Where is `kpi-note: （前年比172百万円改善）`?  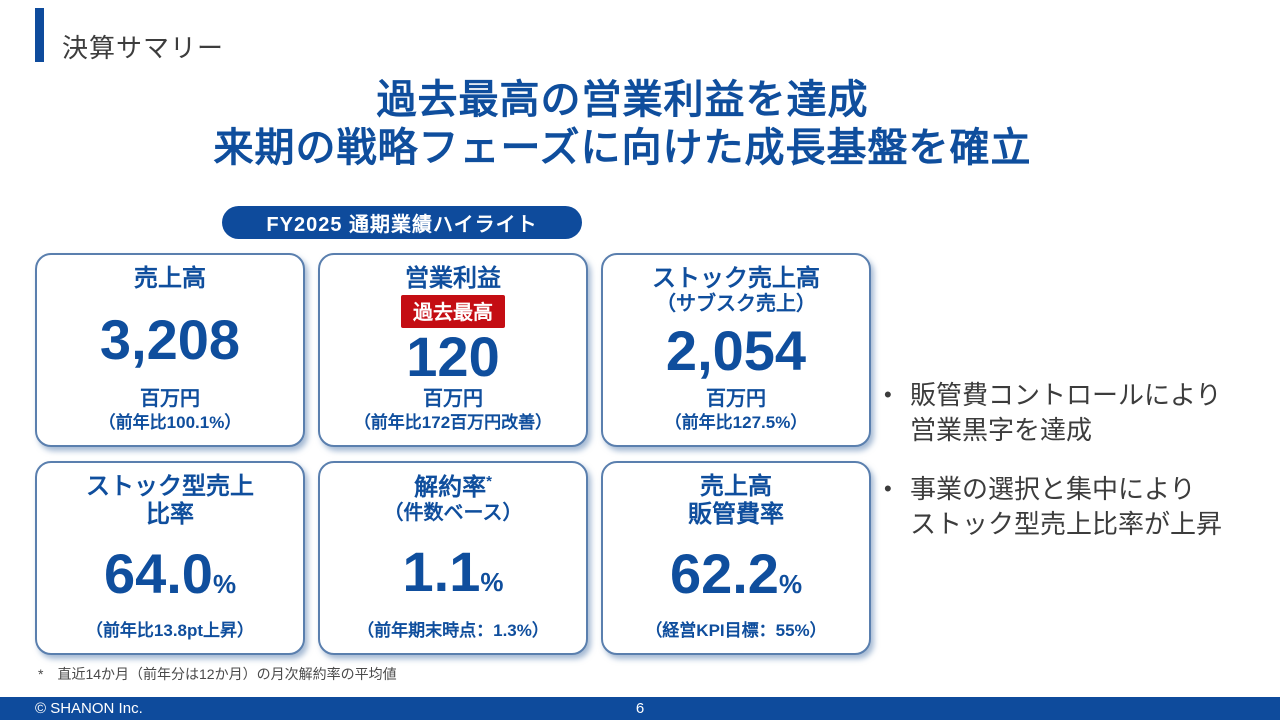
kpi-note: （前年比172百万円改善） is located at coordinates (453, 422).